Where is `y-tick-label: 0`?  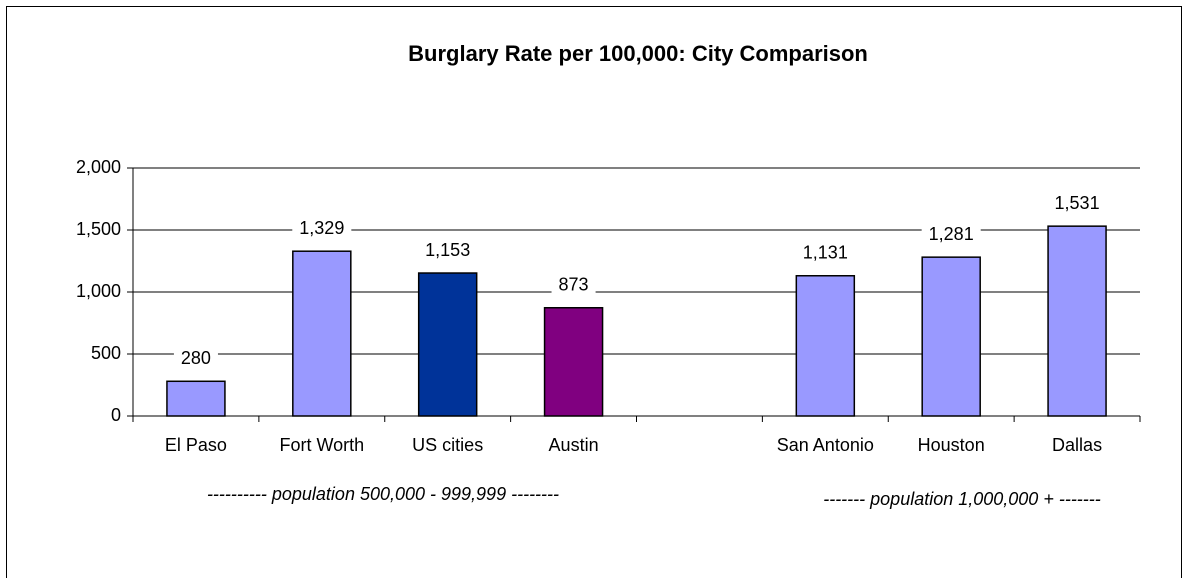
y-tick-label: 0 is located at coordinates (116, 415).